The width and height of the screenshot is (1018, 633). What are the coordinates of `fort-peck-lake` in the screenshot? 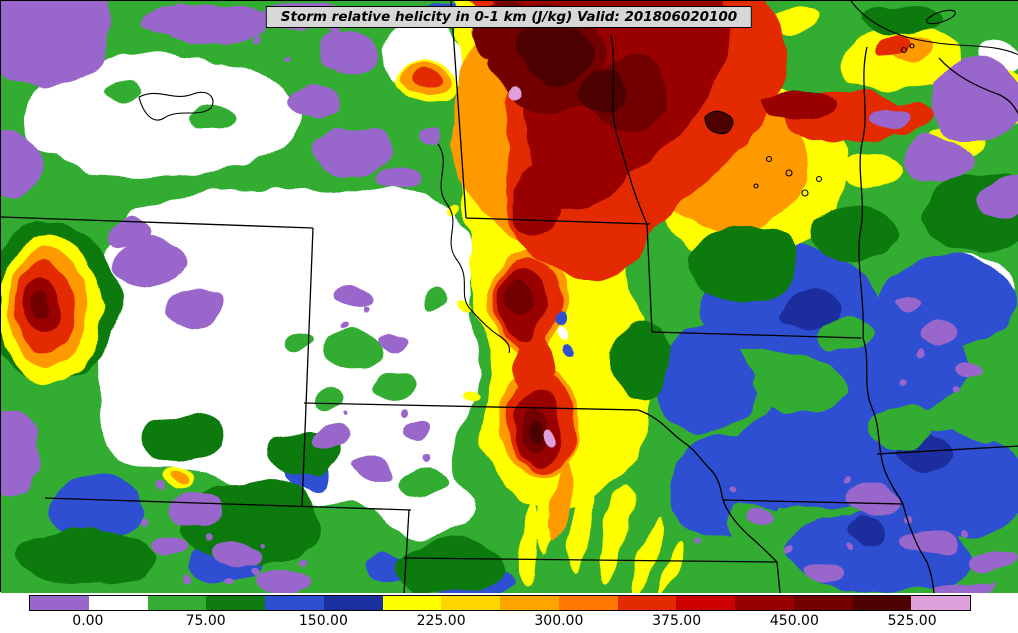 It's located at (176, 106).